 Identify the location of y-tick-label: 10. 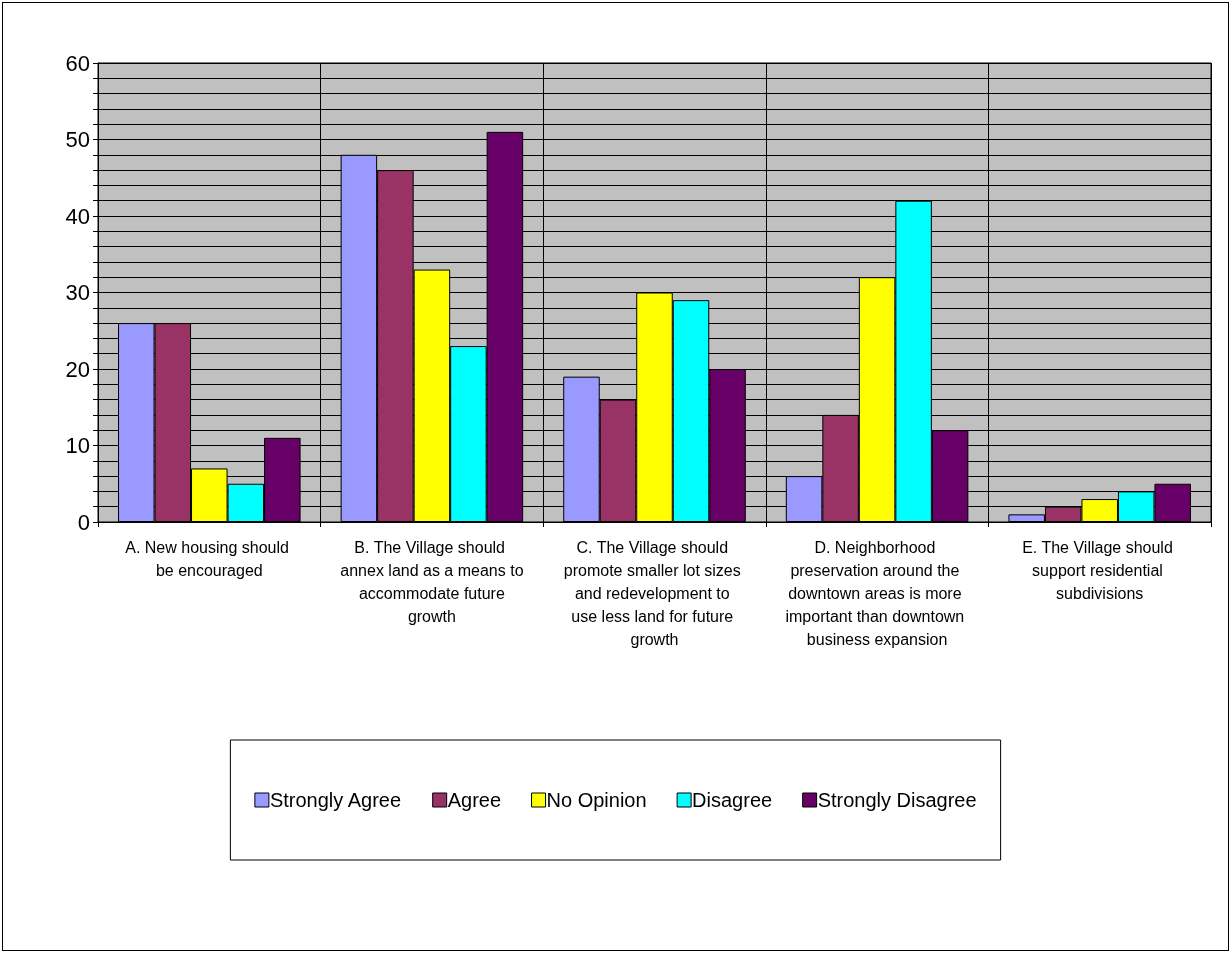
(77, 445).